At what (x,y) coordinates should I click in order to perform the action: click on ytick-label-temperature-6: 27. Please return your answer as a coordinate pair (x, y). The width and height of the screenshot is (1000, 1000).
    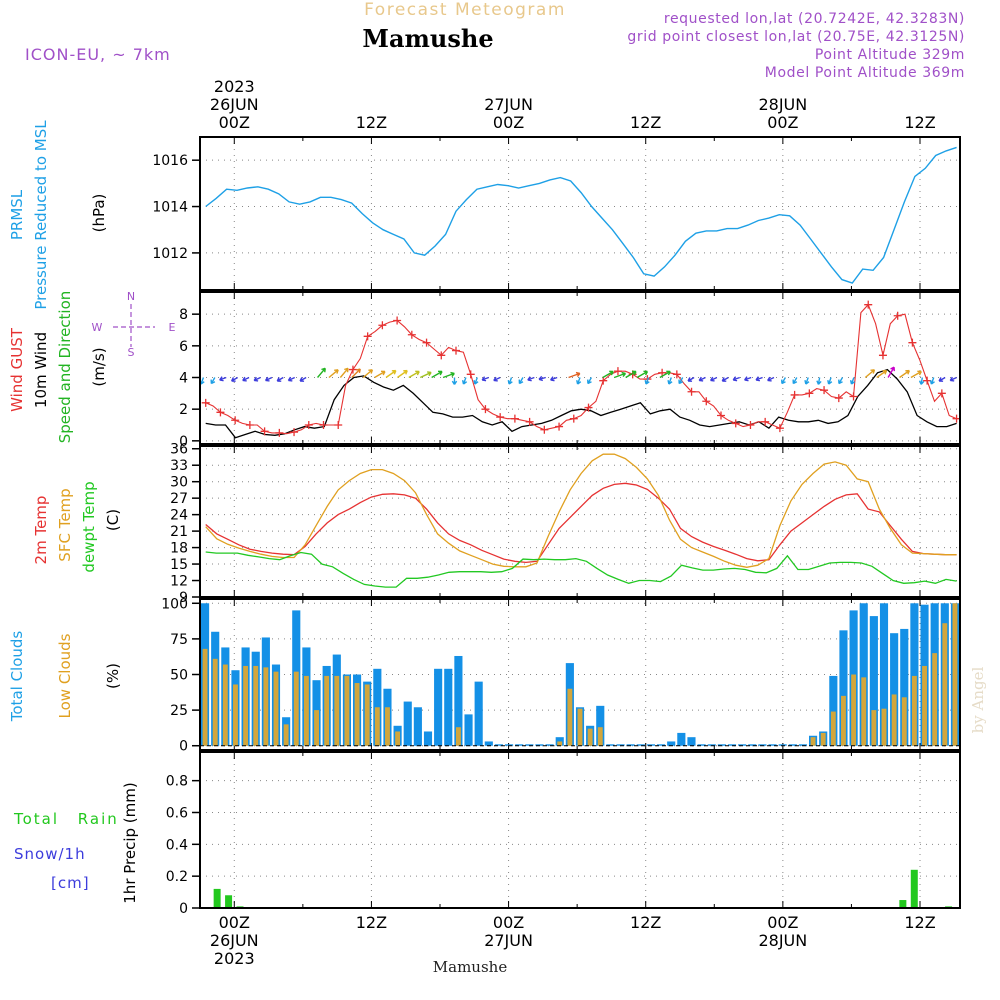
    Looking at the image, I should click on (179, 499).